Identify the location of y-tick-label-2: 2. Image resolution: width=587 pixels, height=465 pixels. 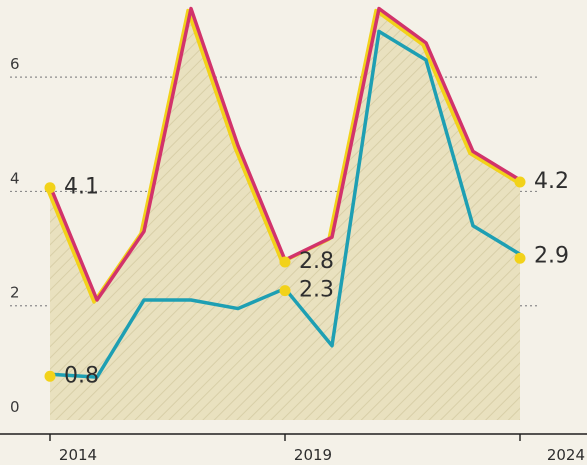
(15, 293).